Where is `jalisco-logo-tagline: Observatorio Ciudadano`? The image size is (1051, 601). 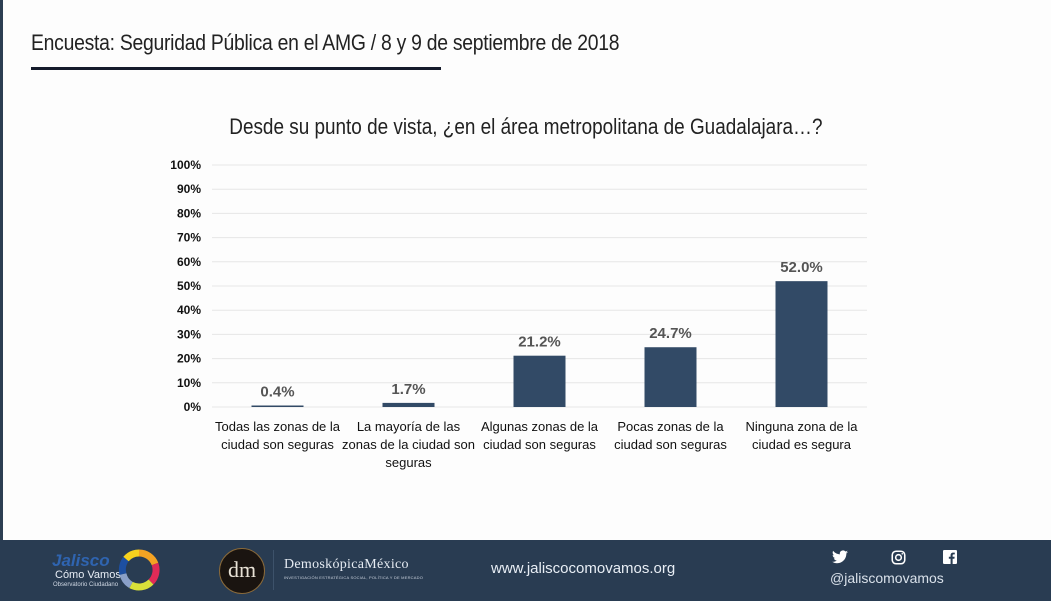 jalisco-logo-tagline: Observatorio Ciudadano is located at coordinates (86, 585).